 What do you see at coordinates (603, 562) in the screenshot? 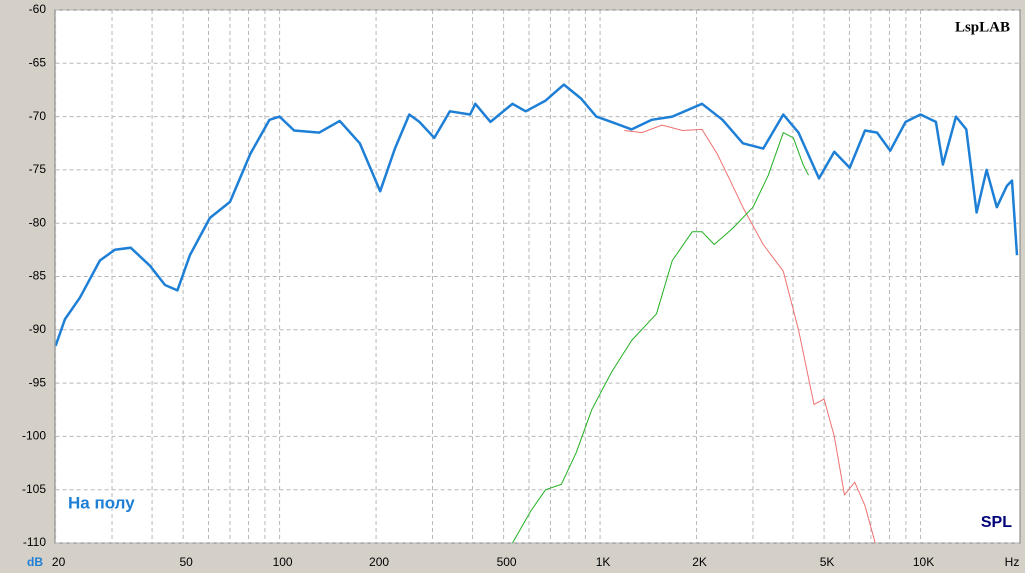
I see `x-tick-label: 1K` at bounding box center [603, 562].